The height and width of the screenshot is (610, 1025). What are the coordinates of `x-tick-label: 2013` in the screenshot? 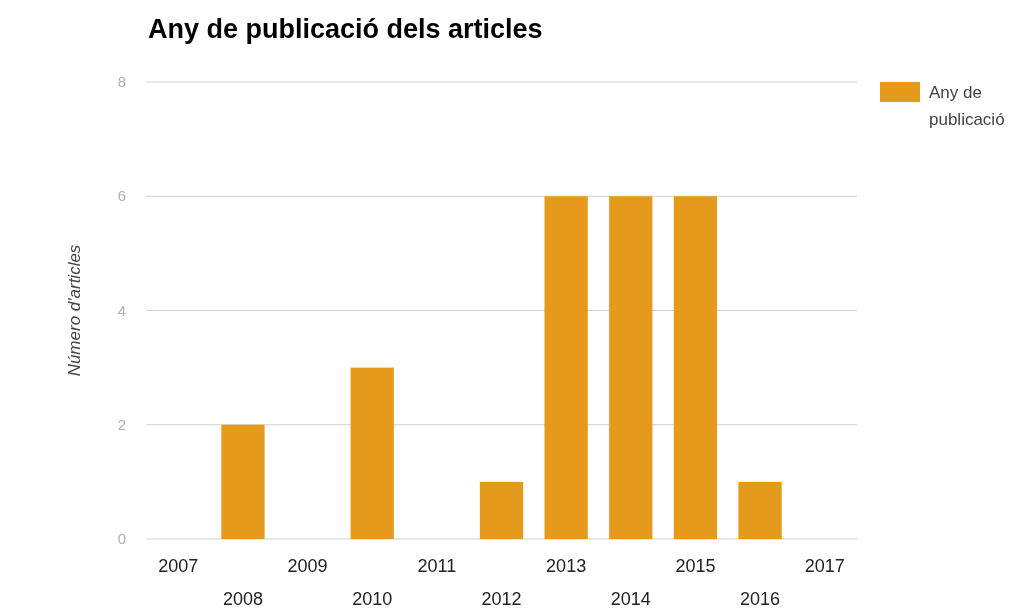 It's located at (566, 566).